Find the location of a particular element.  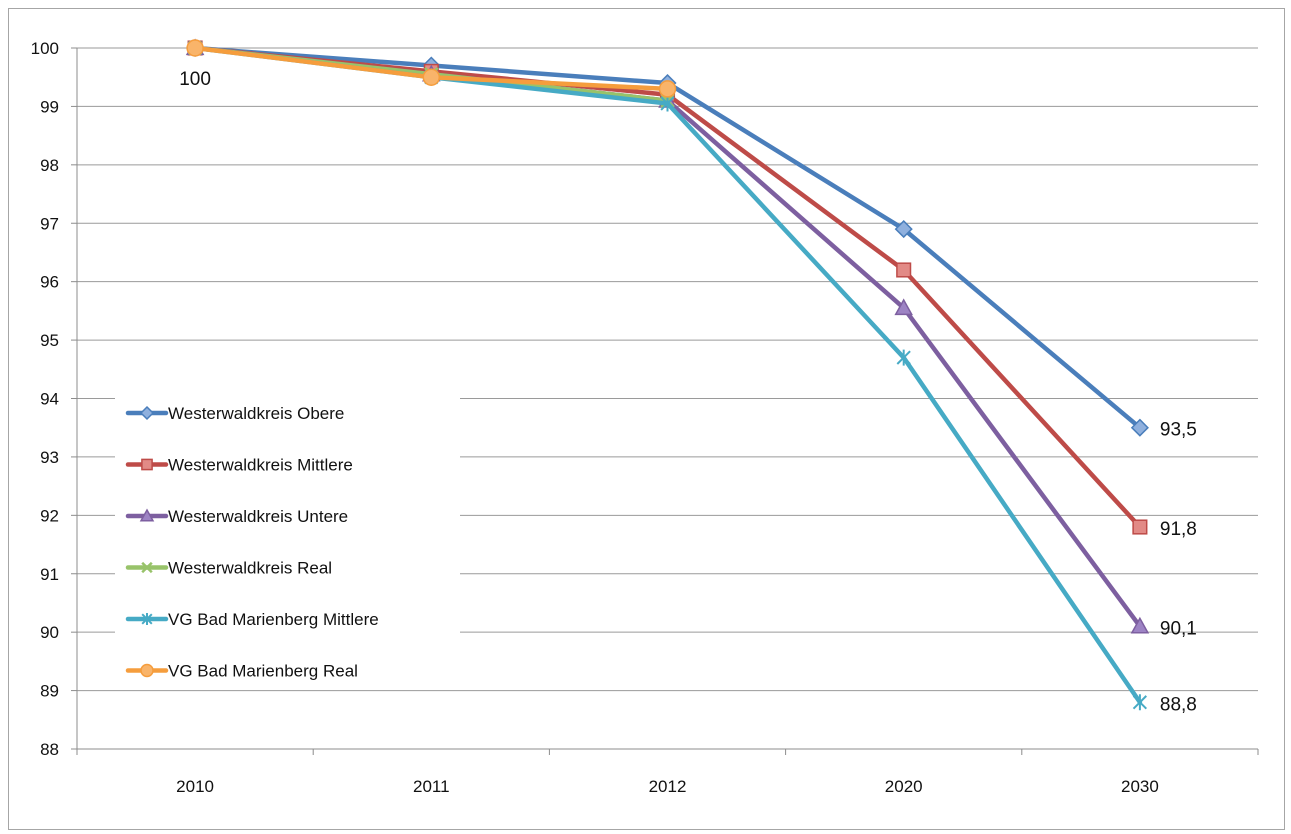

y-tick-label: 90 is located at coordinates (49, 632).